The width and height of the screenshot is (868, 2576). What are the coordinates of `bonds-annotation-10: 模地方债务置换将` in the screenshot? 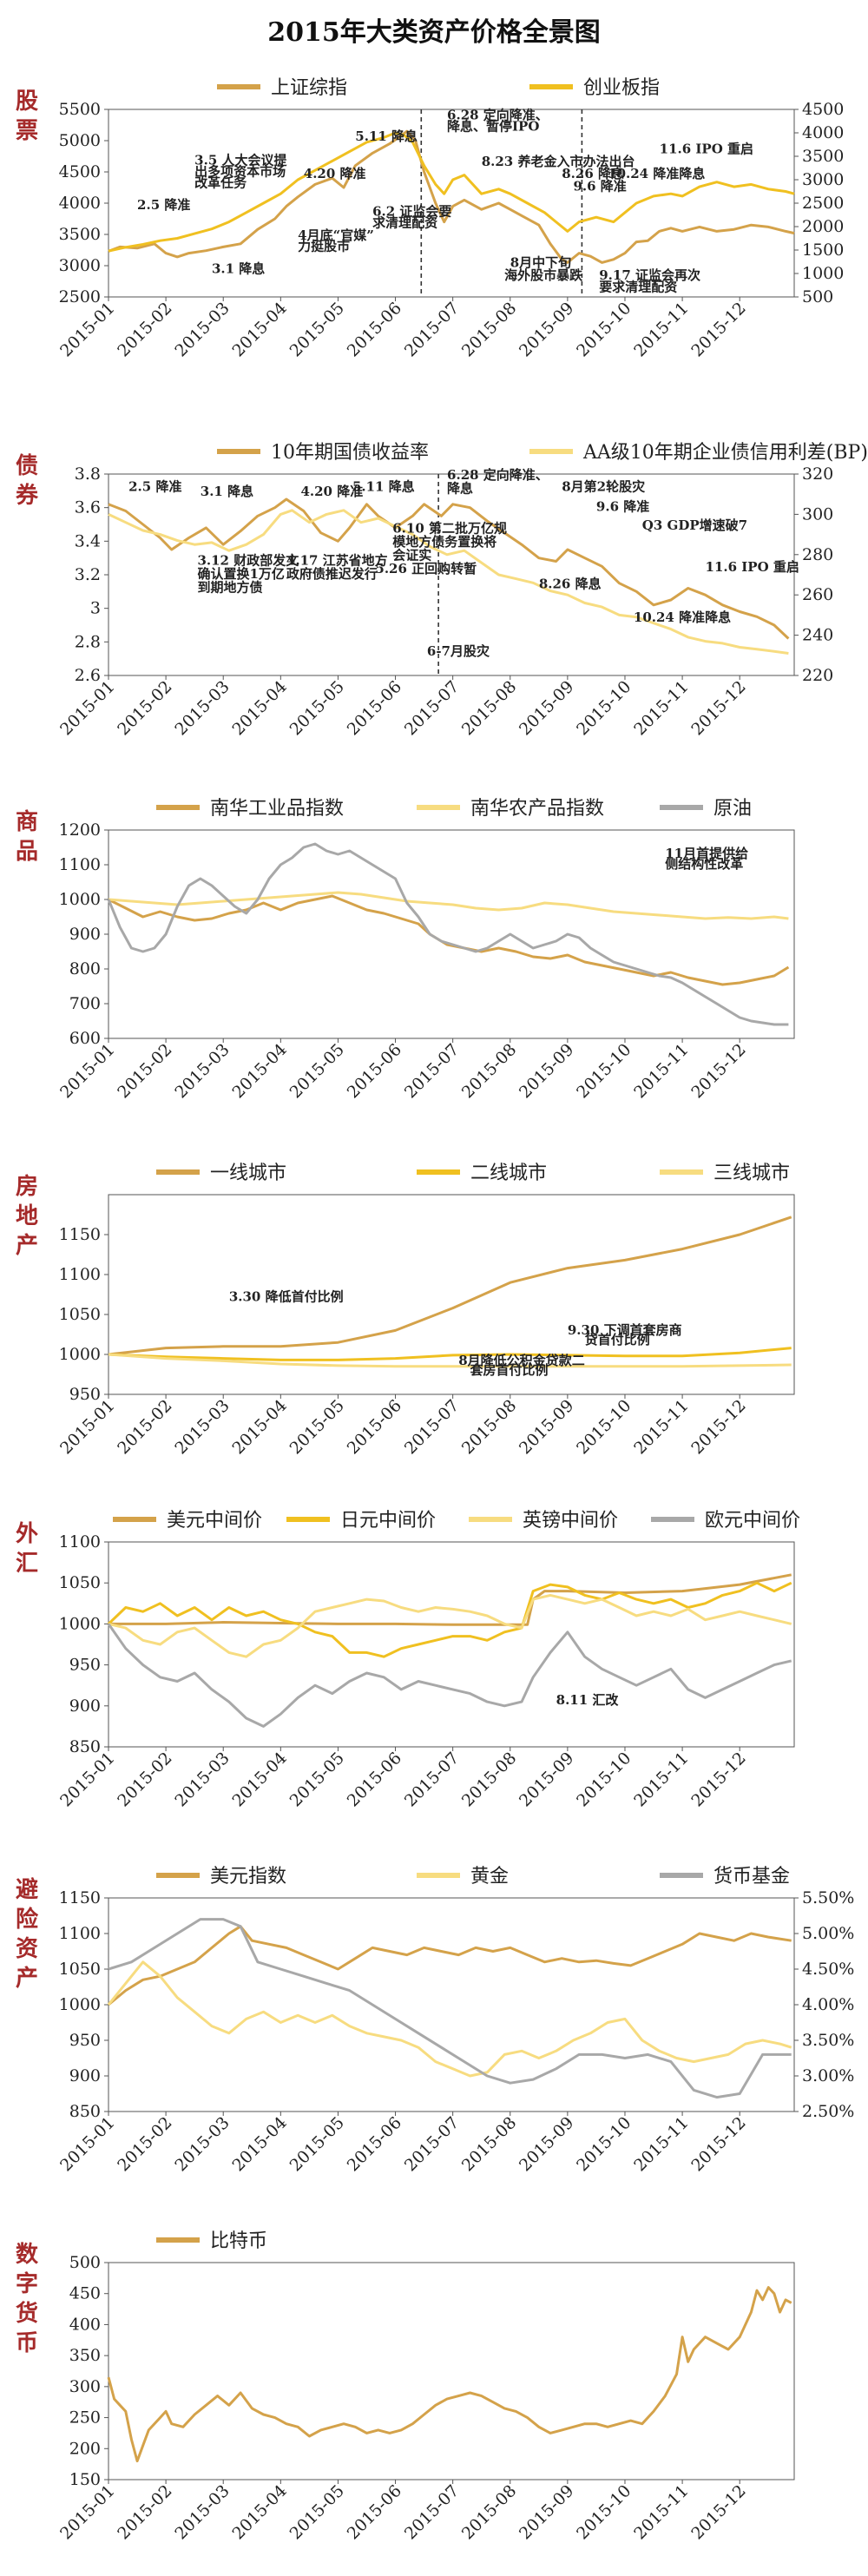 It's located at (444, 542).